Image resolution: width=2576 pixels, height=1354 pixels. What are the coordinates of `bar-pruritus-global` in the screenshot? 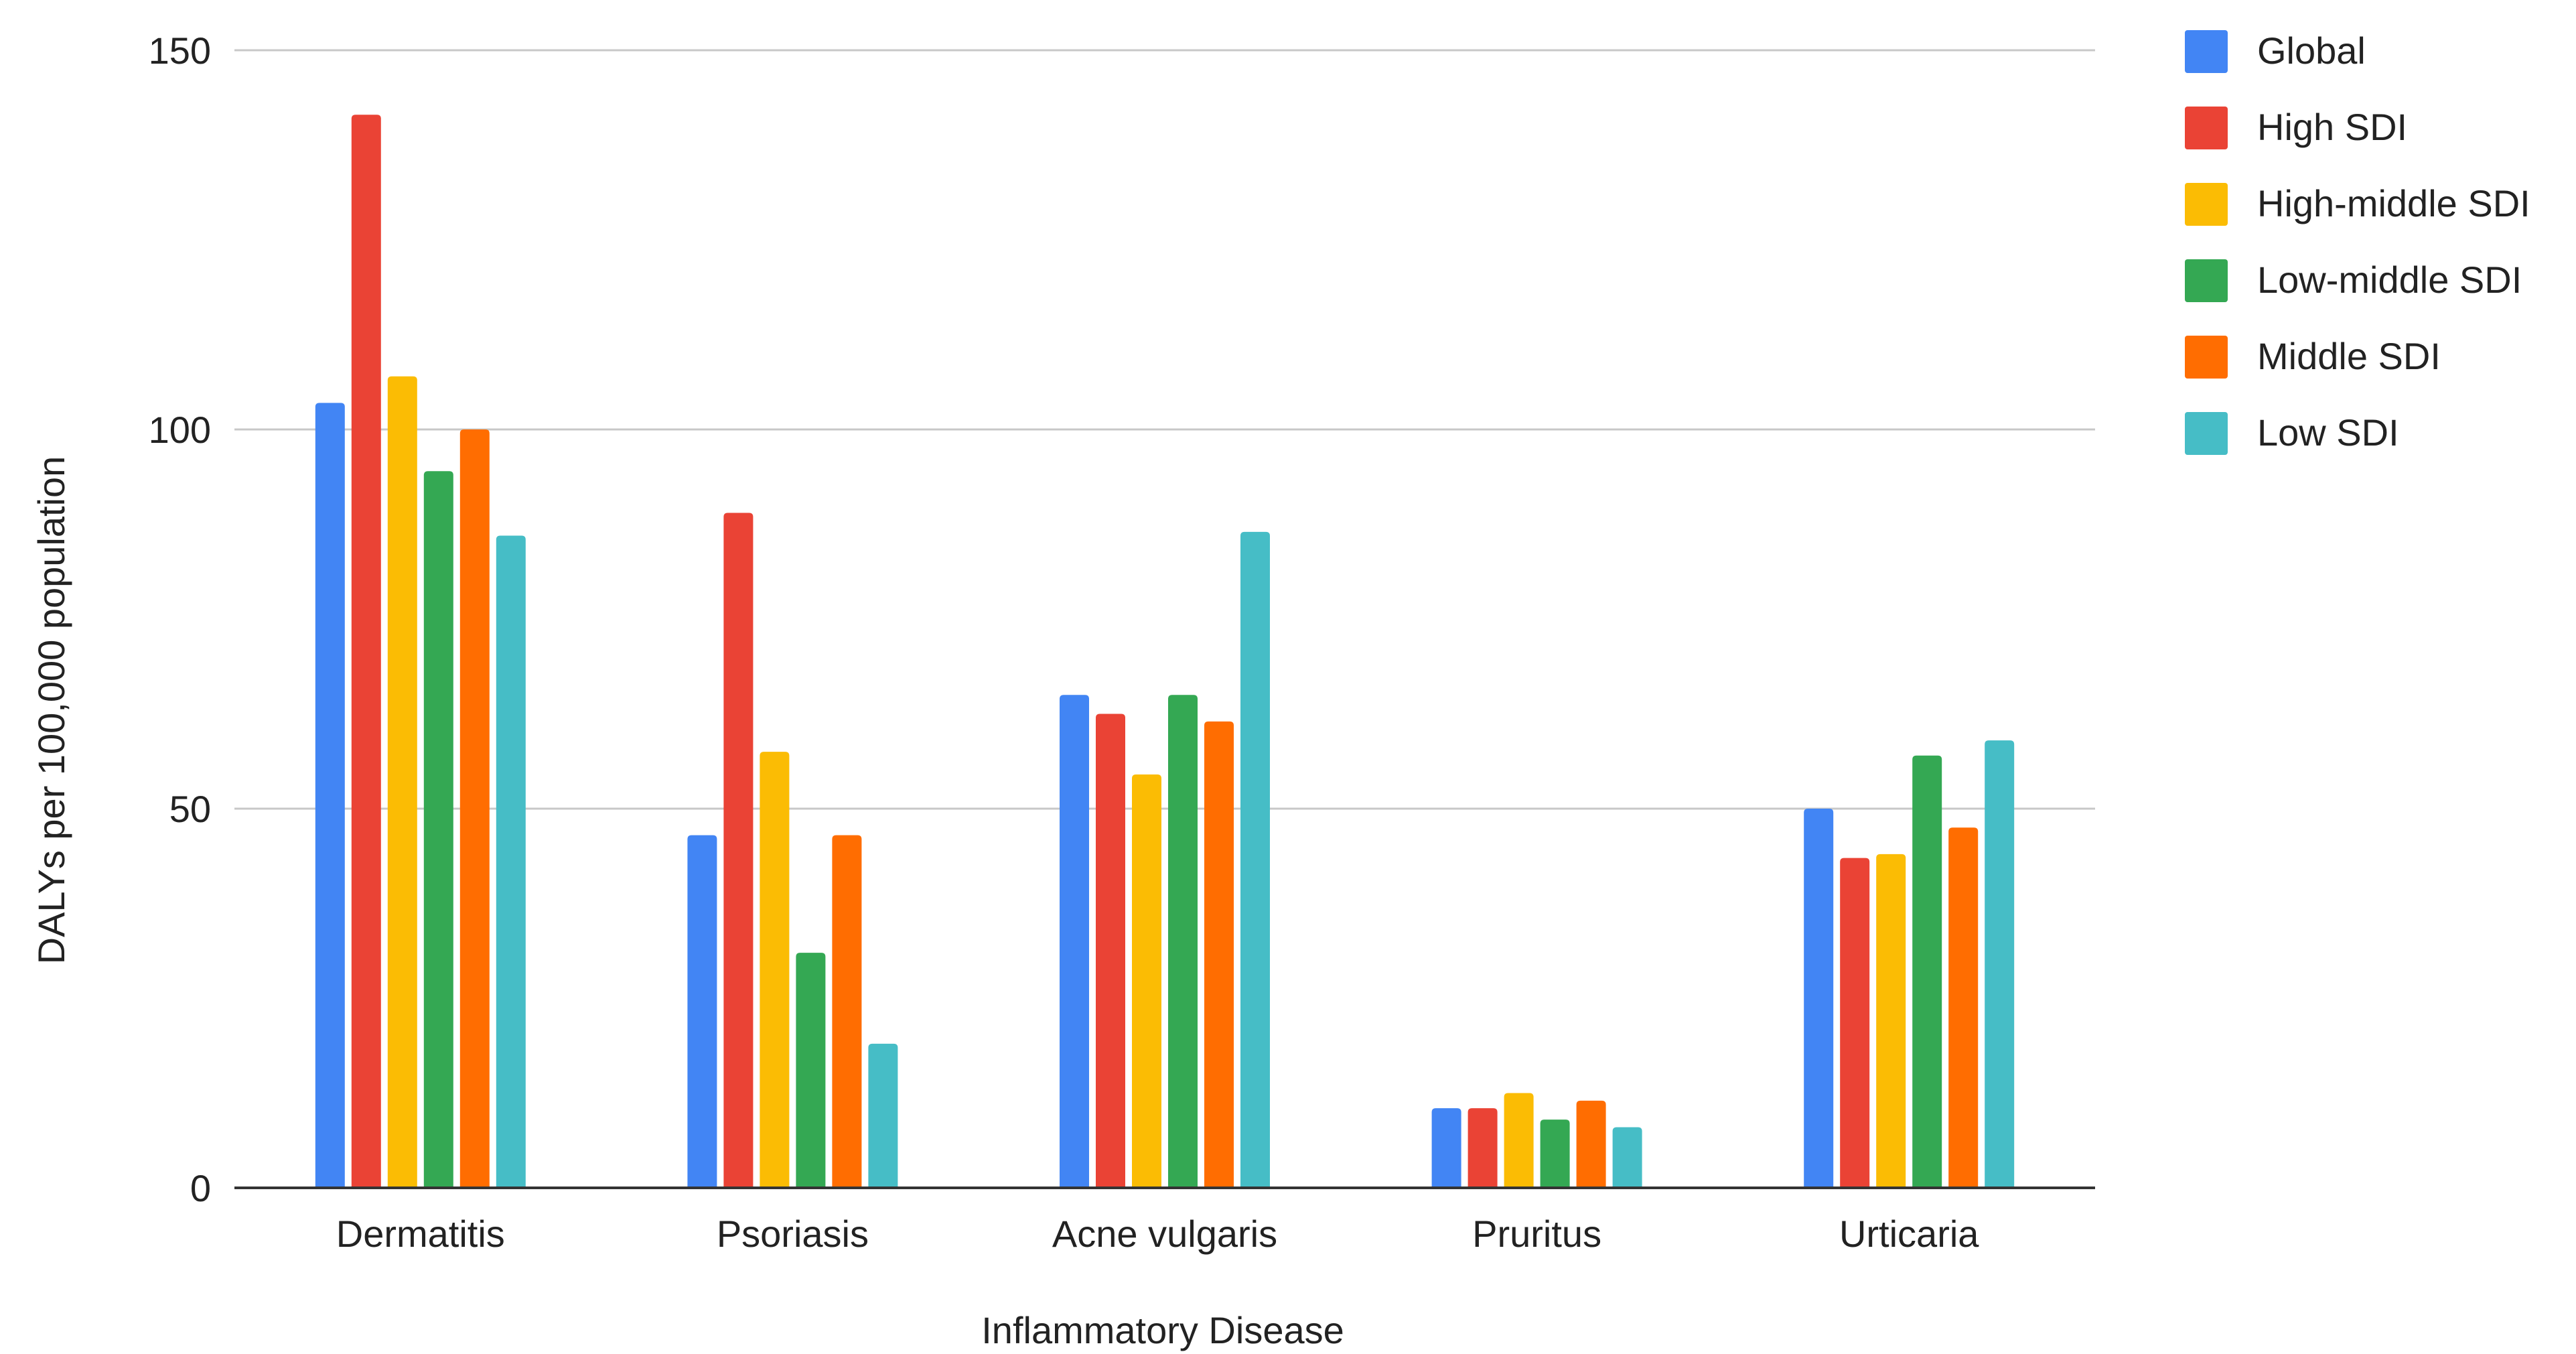 It's located at (1446, 1148).